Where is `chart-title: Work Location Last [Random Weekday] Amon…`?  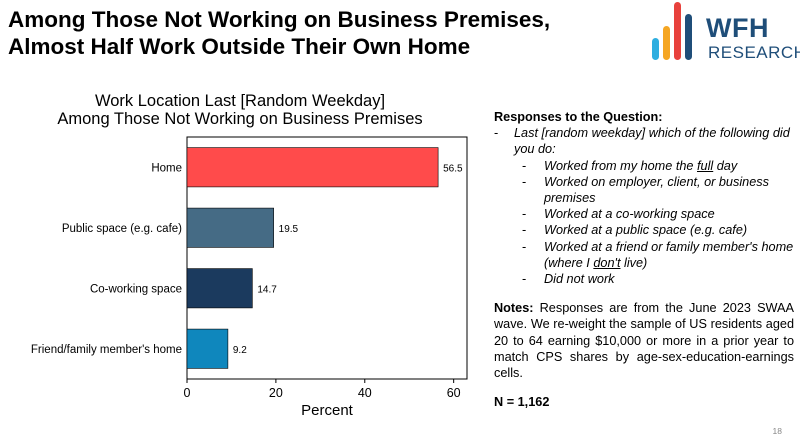
chart-title: Work Location Last [Random Weekday] Amon… is located at coordinates (240, 110).